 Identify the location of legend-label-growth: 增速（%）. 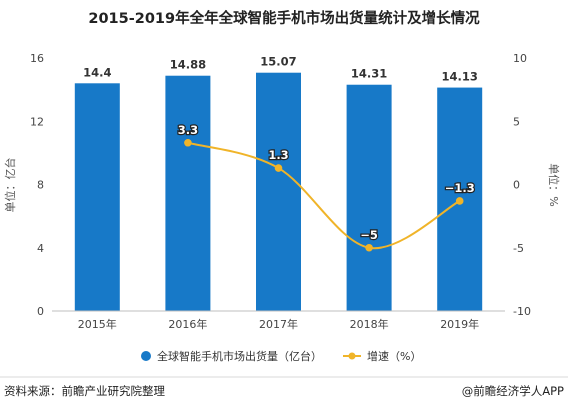
(394, 356).